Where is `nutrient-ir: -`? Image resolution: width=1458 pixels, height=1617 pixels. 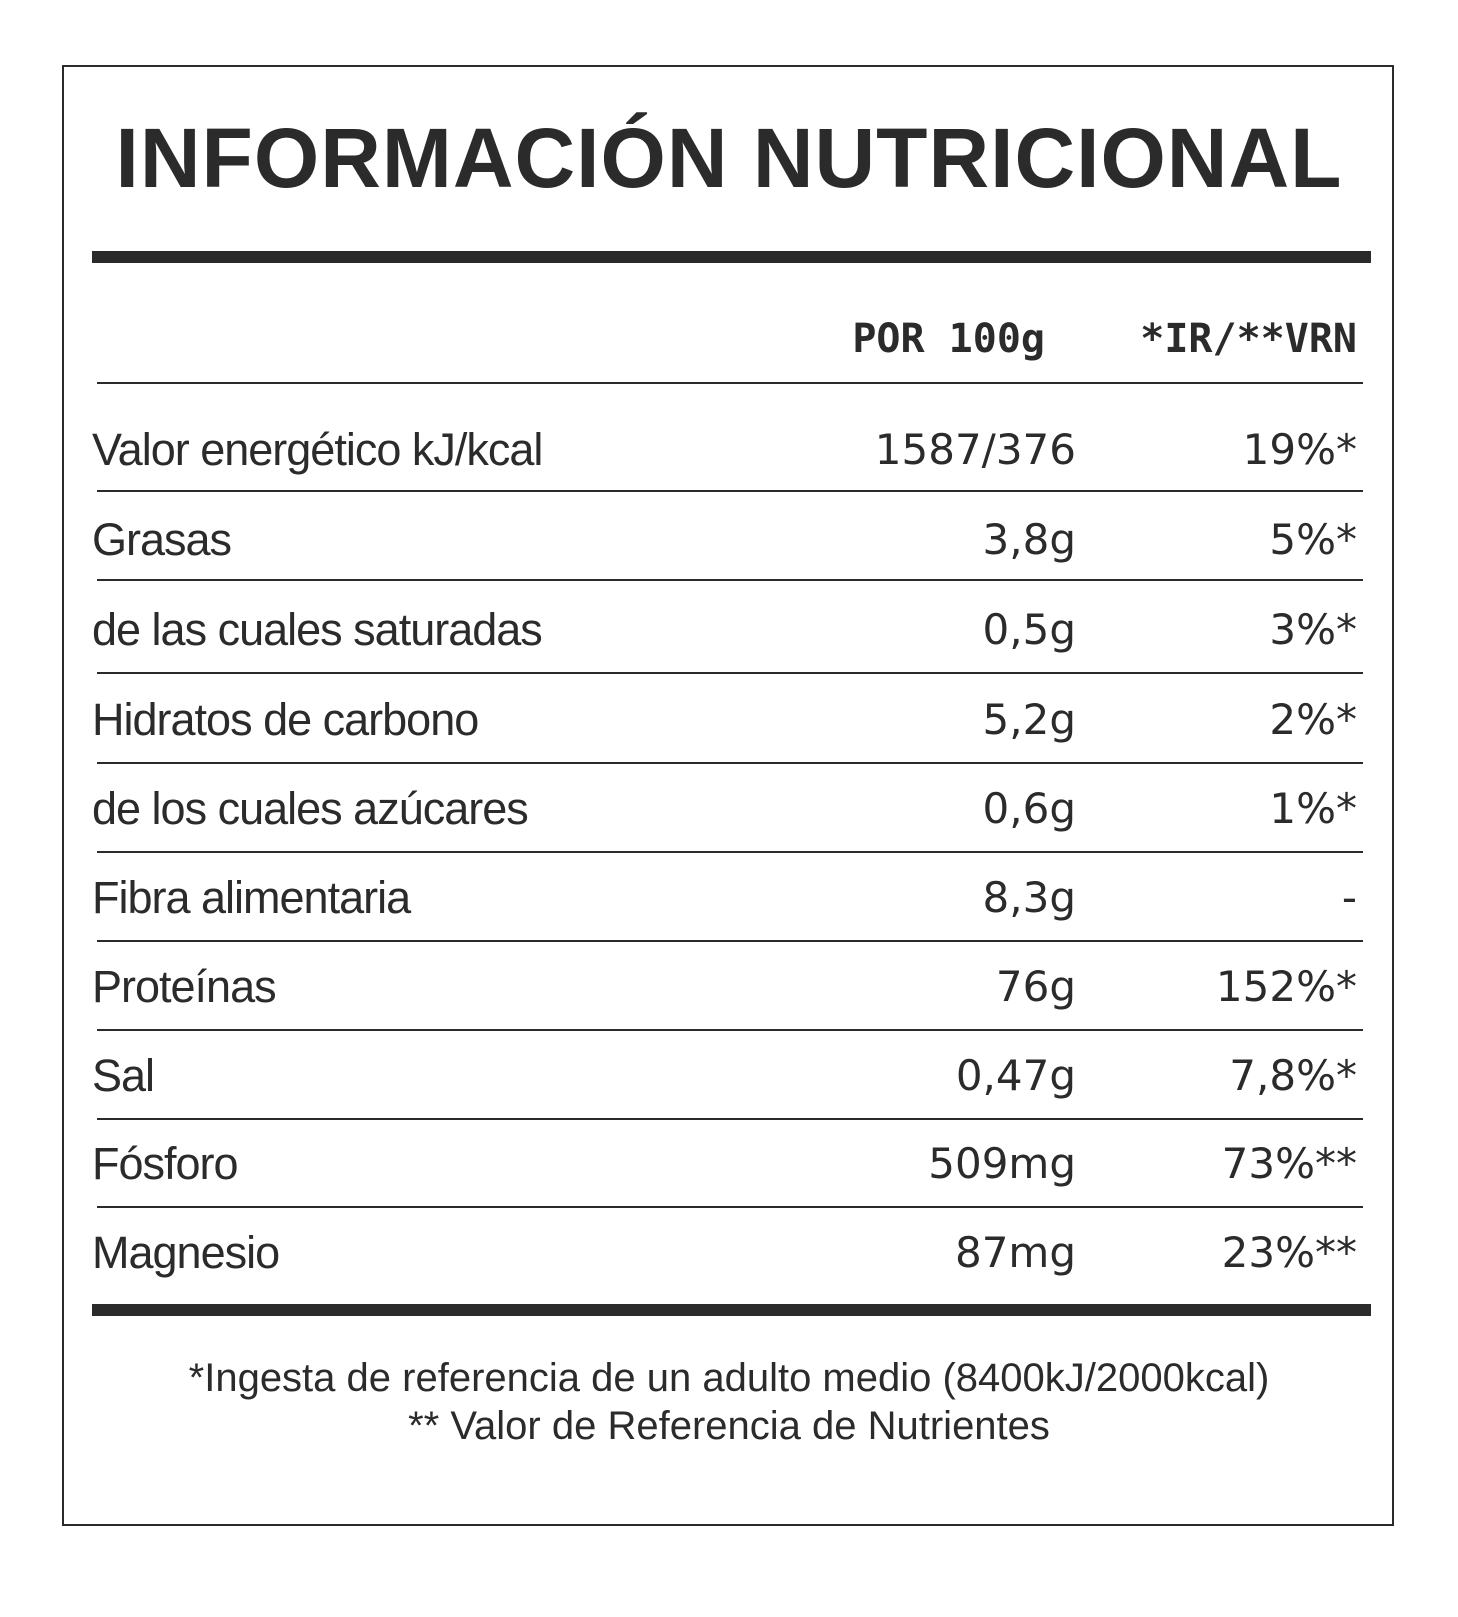 nutrient-ir: - is located at coordinates (1349, 897).